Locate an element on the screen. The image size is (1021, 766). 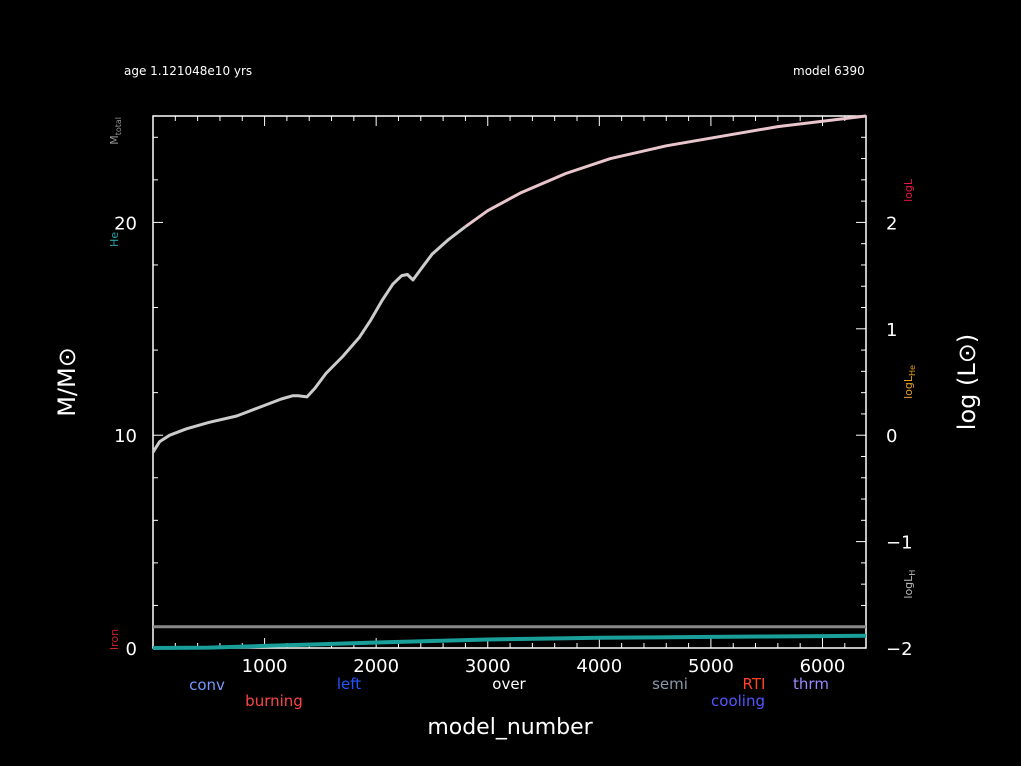
legend-item-over: over is located at coordinates (509, 684).